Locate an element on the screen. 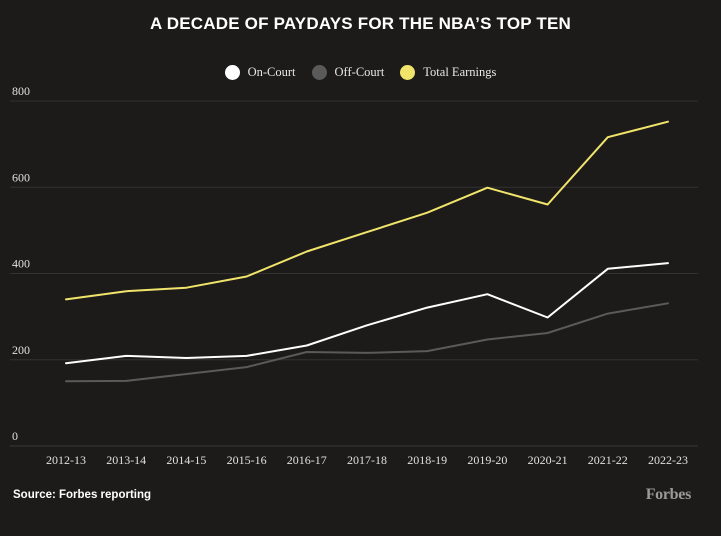 The height and width of the screenshot is (536, 721). x-tick-label: 2016-17 is located at coordinates (307, 460).